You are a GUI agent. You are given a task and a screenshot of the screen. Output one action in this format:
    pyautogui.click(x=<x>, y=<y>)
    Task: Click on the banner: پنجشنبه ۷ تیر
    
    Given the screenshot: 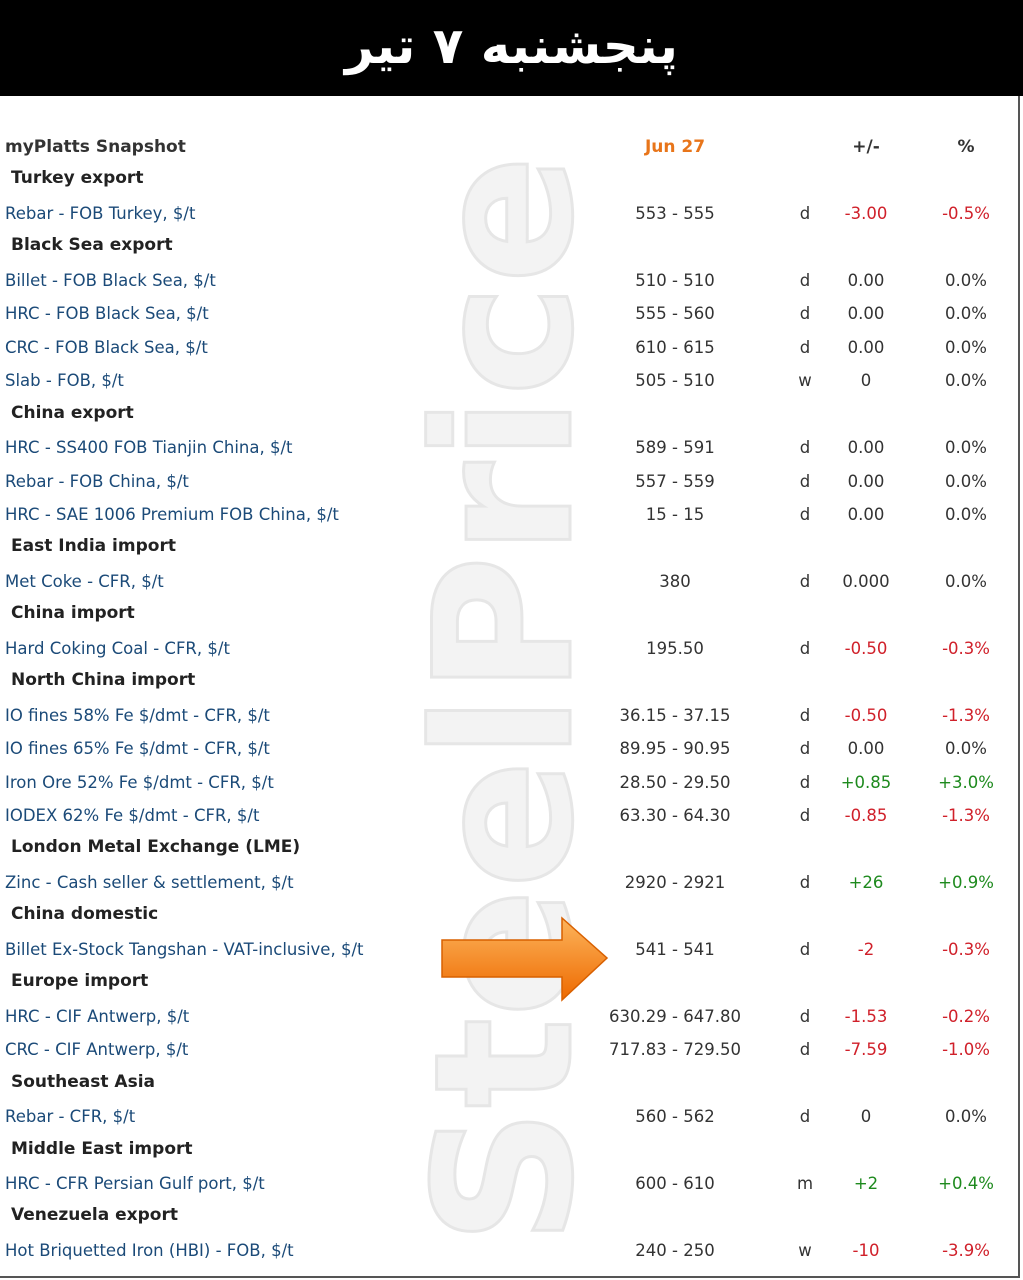 What is the action you would take?
    pyautogui.click(x=511, y=48)
    